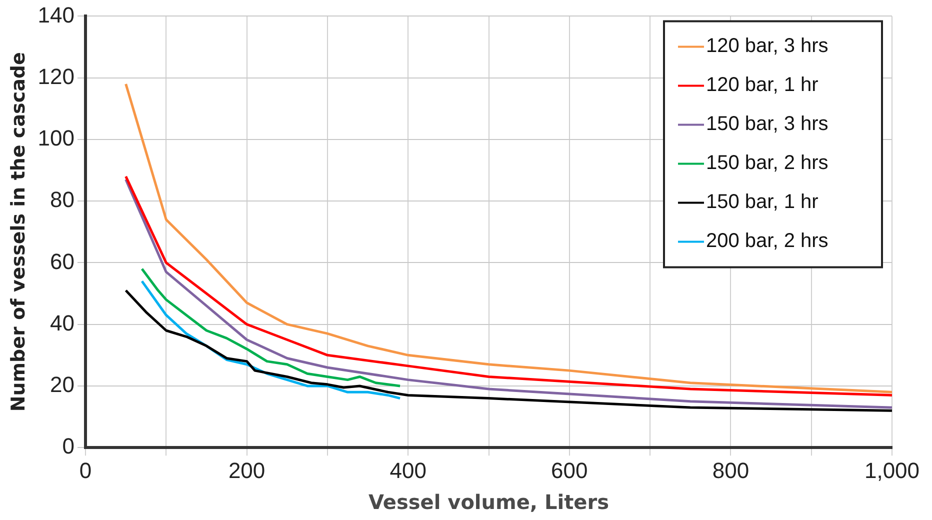 Image resolution: width=932 pixels, height=520 pixels. I want to click on y-tick-label: 100, so click(56, 138).